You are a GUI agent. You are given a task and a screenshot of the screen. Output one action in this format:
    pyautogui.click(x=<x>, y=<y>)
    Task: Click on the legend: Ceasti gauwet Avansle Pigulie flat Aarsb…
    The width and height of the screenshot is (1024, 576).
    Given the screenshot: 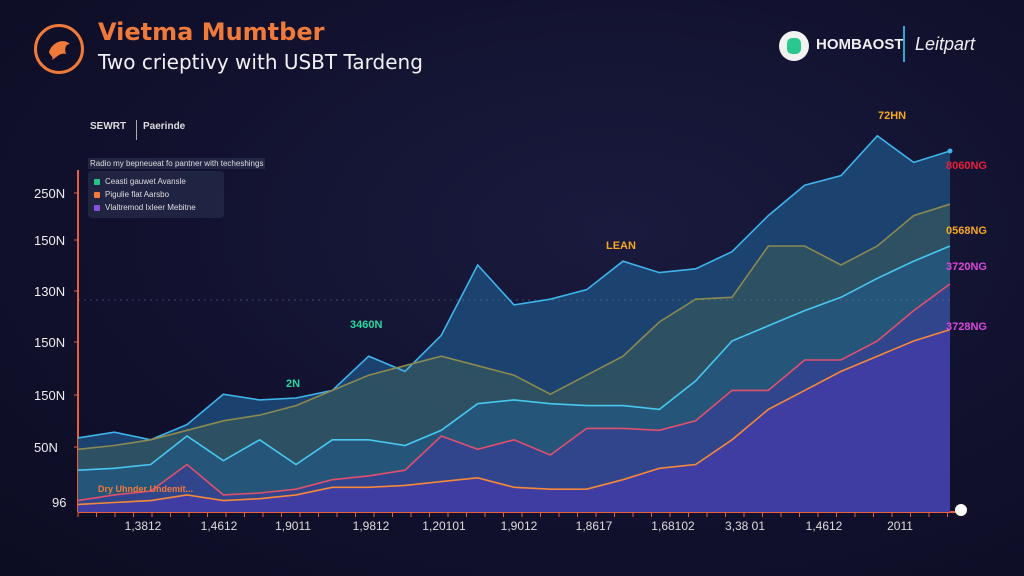 What is the action you would take?
    pyautogui.click(x=156, y=194)
    